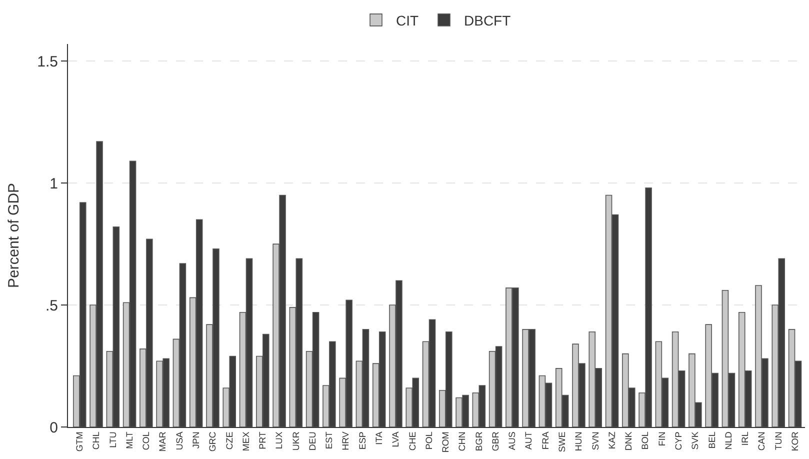 Image resolution: width=809 pixels, height=459 pixels. Describe the element at coordinates (13, 235) in the screenshot. I see `y-axis-title: Percent of GDP` at that location.